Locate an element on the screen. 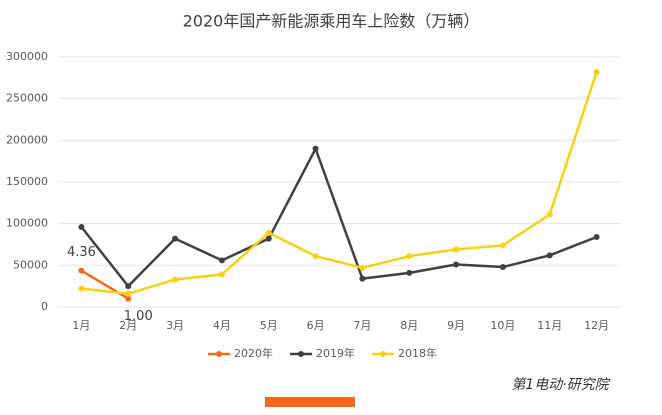  x-tick-label: 8月 is located at coordinates (409, 325).